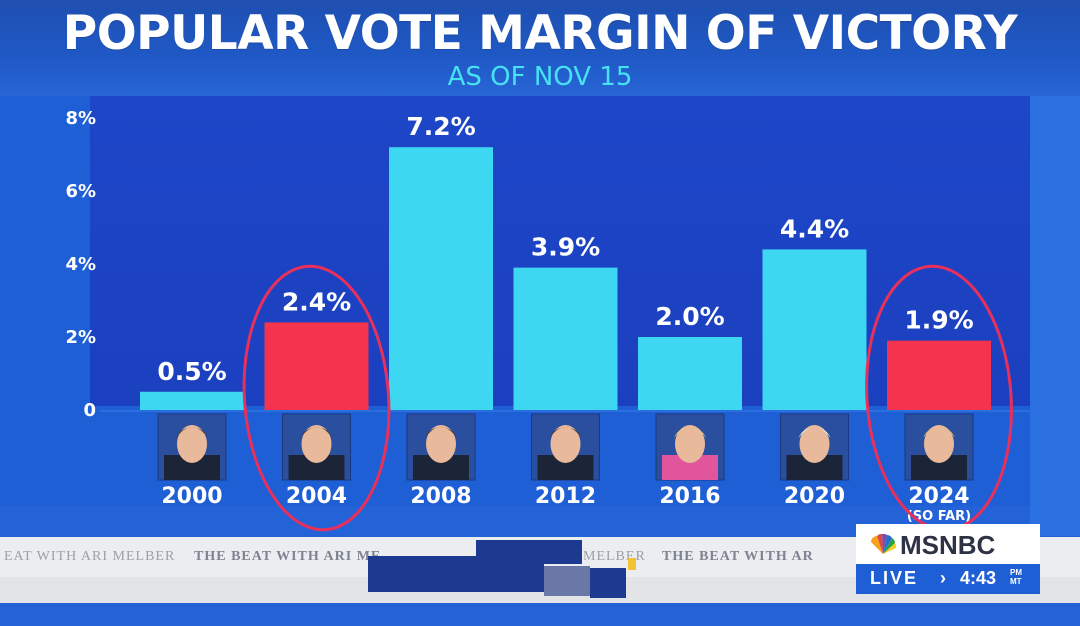 The image size is (1080, 626). Describe the element at coordinates (540, 33) in the screenshot. I see `chart-title: POPULAR VOTE MARGIN OF VICTORY` at that location.